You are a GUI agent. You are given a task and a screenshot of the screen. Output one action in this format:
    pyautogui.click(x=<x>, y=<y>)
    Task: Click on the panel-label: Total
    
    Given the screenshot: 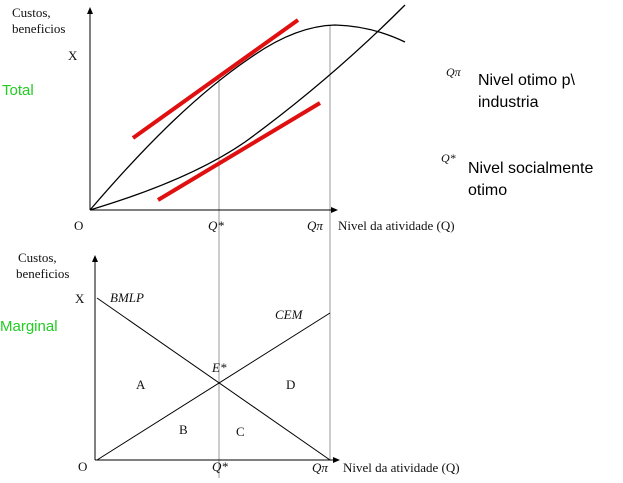 What is the action you would take?
    pyautogui.click(x=18, y=90)
    